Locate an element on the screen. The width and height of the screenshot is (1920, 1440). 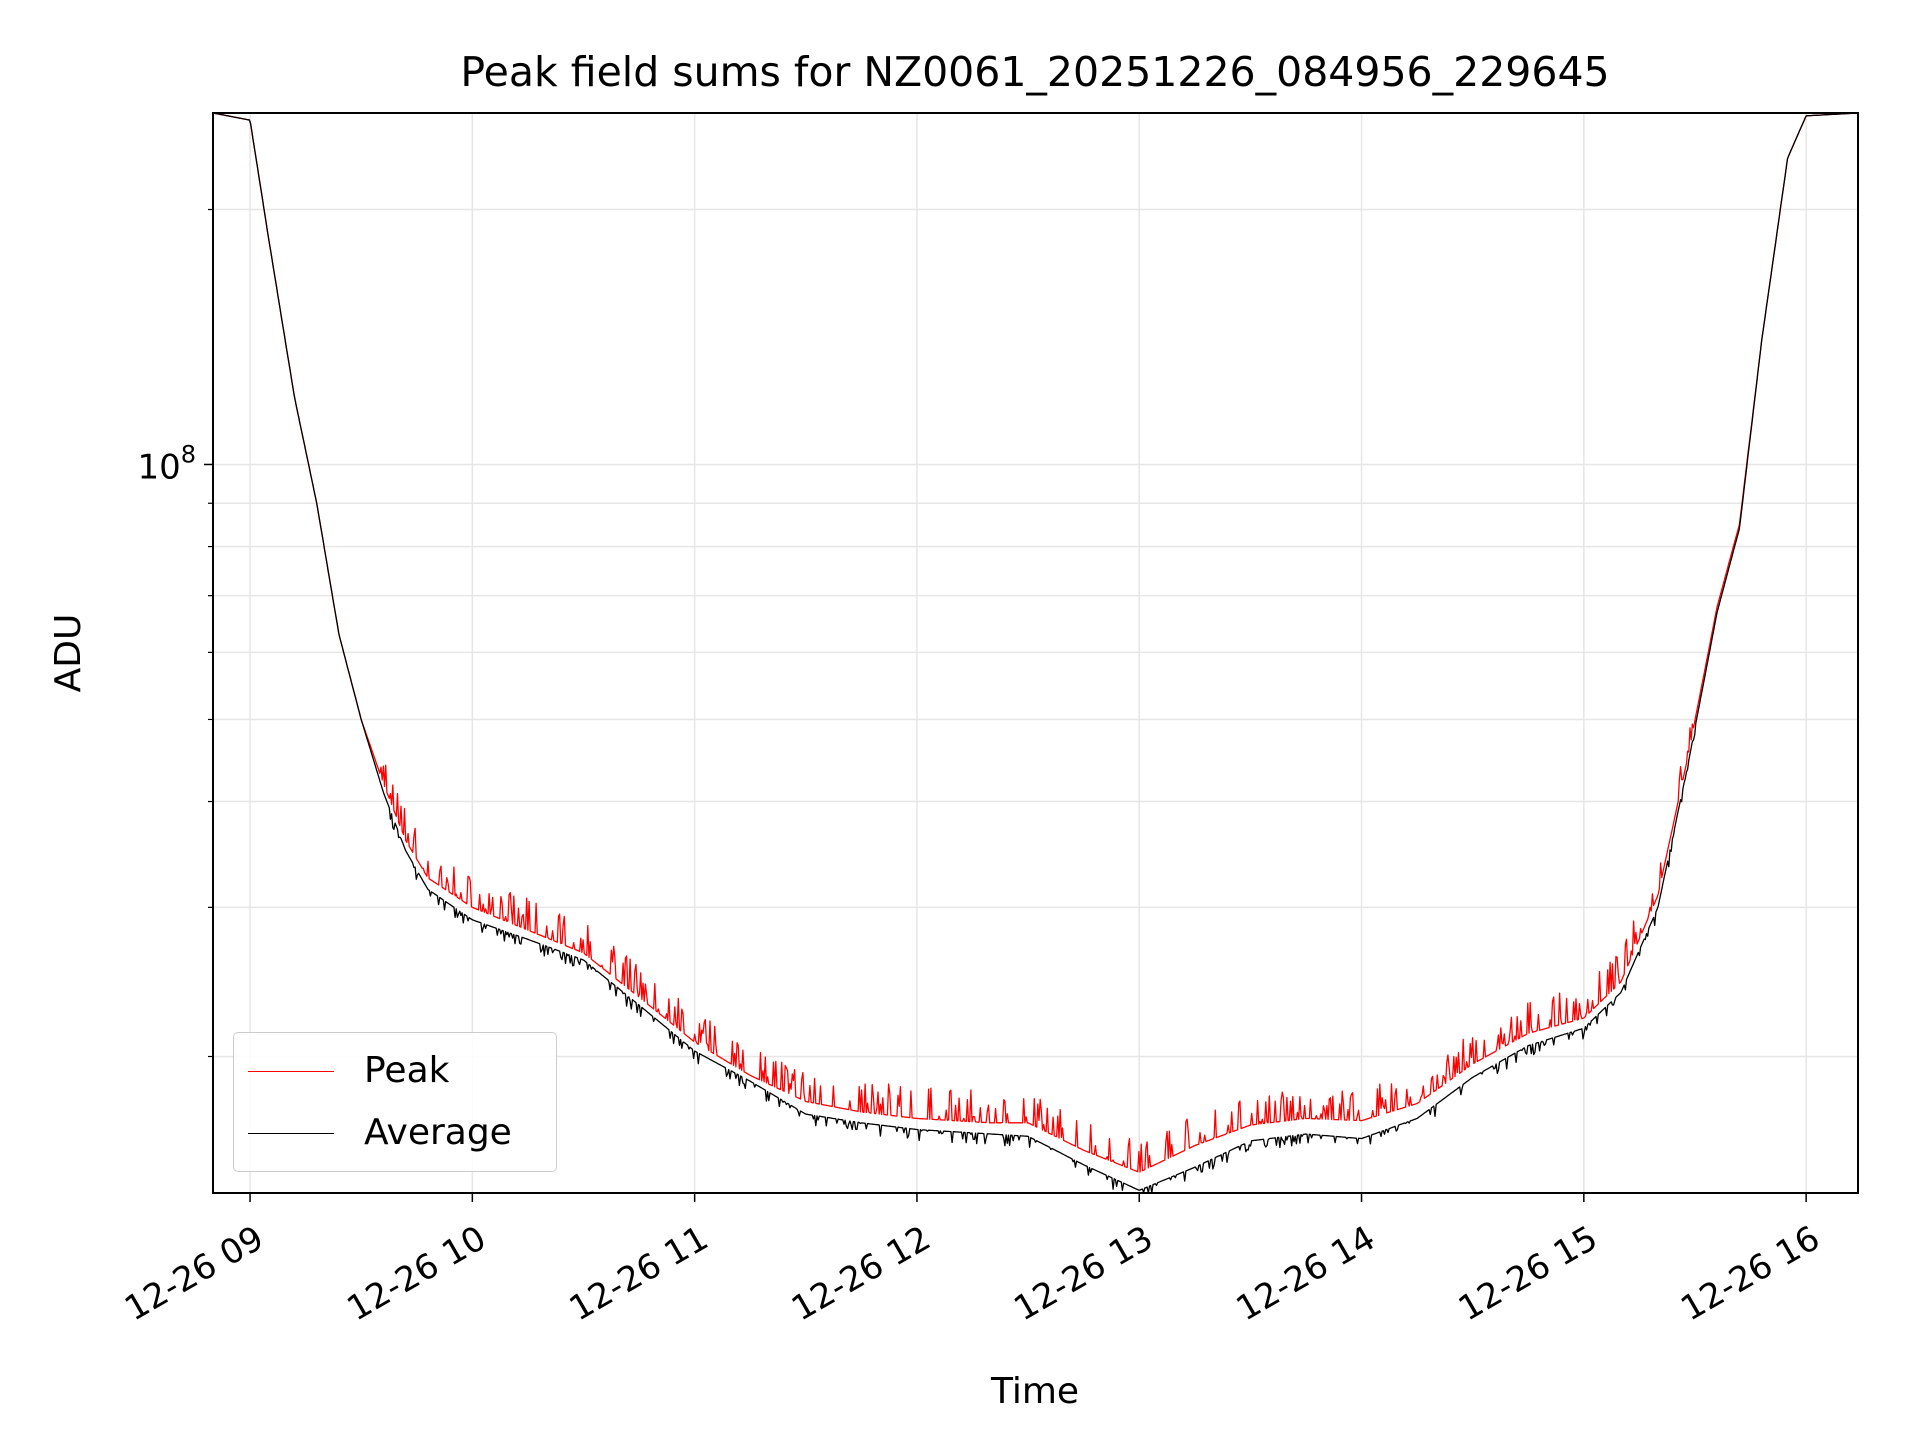
x-axis-label: Time is located at coordinates (1034, 1391).